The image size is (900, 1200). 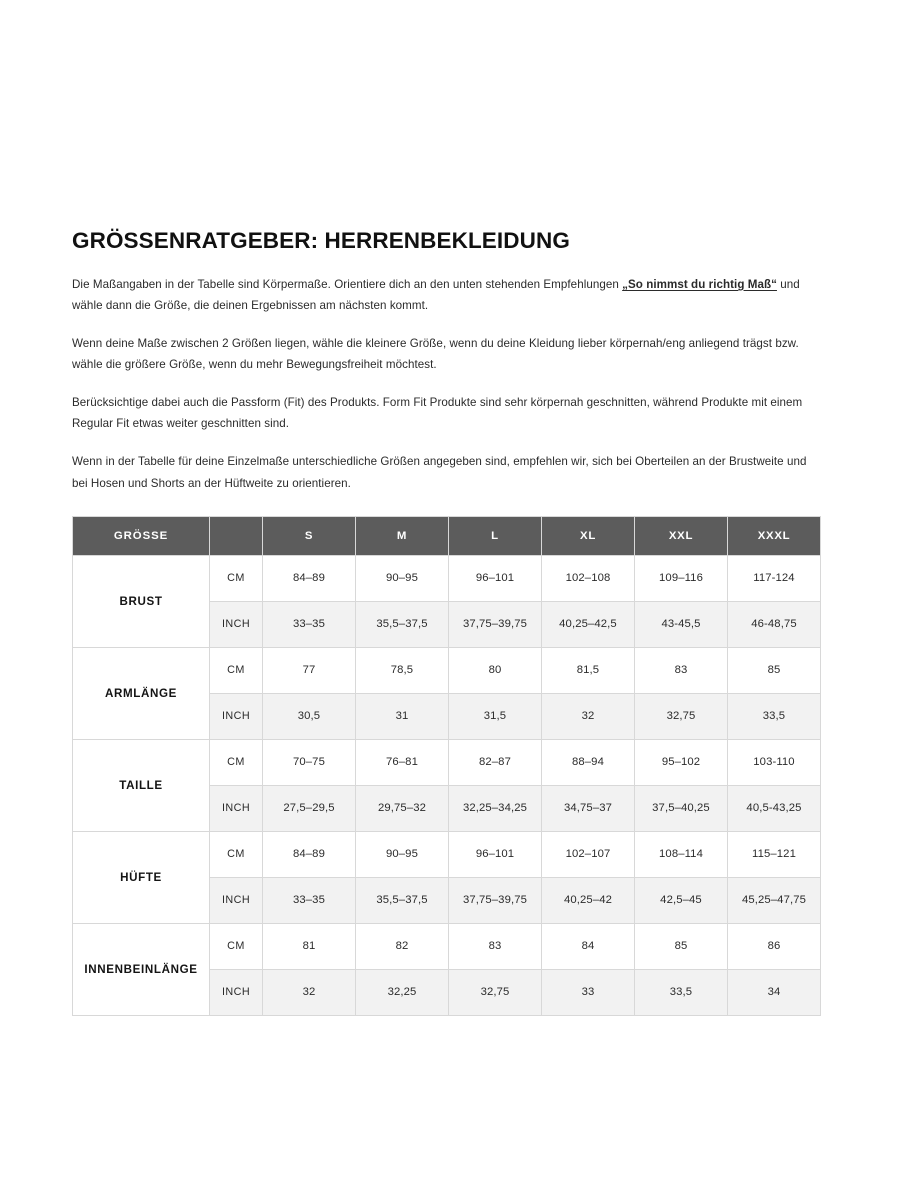 What do you see at coordinates (681, 854) in the screenshot?
I see `cell-huefte-cm-xxl: 108–114` at bounding box center [681, 854].